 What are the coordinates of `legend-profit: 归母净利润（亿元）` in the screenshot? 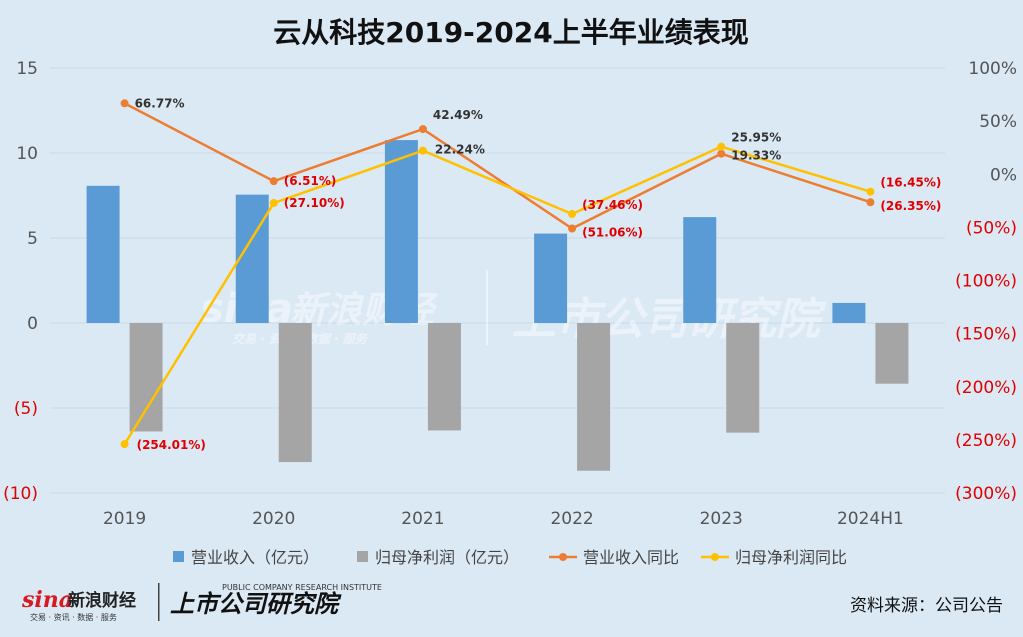 It's located at (447, 557).